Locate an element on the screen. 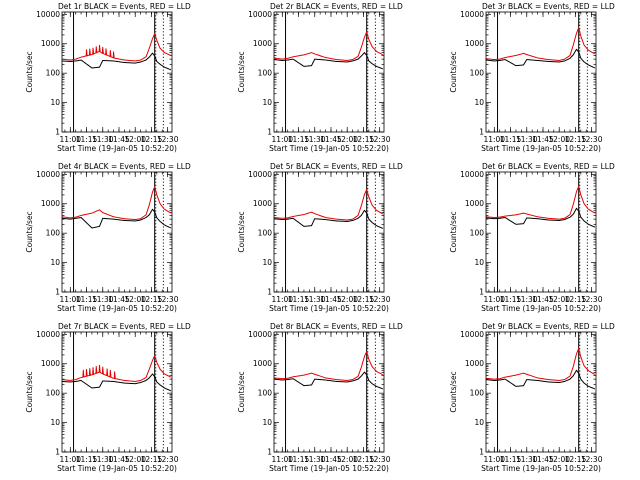  panel-title: Det 2r BLACK = Events, RED = LLD is located at coordinates (336, 6).